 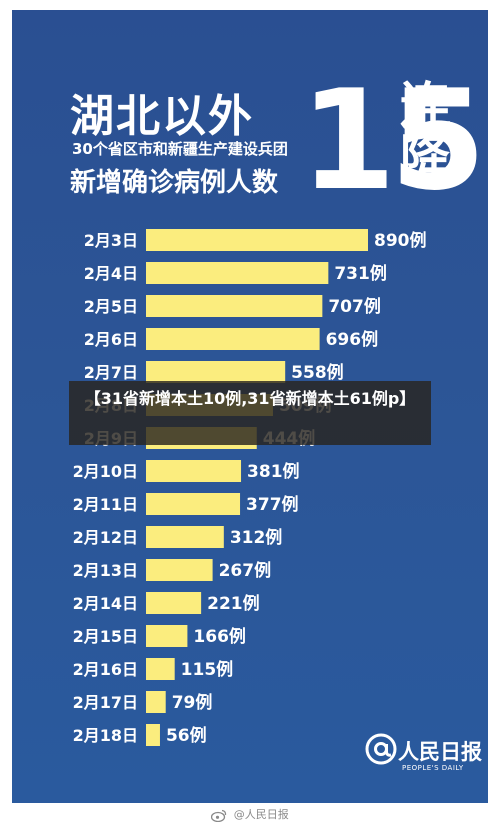 What do you see at coordinates (105, 702) in the screenshot?
I see `category-label: 2月17日` at bounding box center [105, 702].